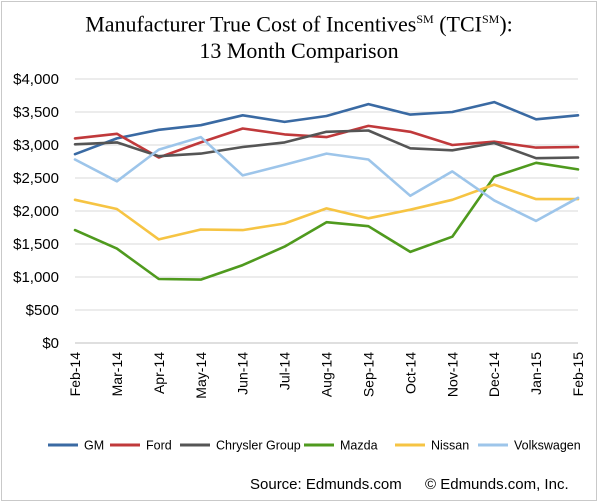  Describe the element at coordinates (450, 446) in the screenshot. I see `legend-label: Nissan` at that location.